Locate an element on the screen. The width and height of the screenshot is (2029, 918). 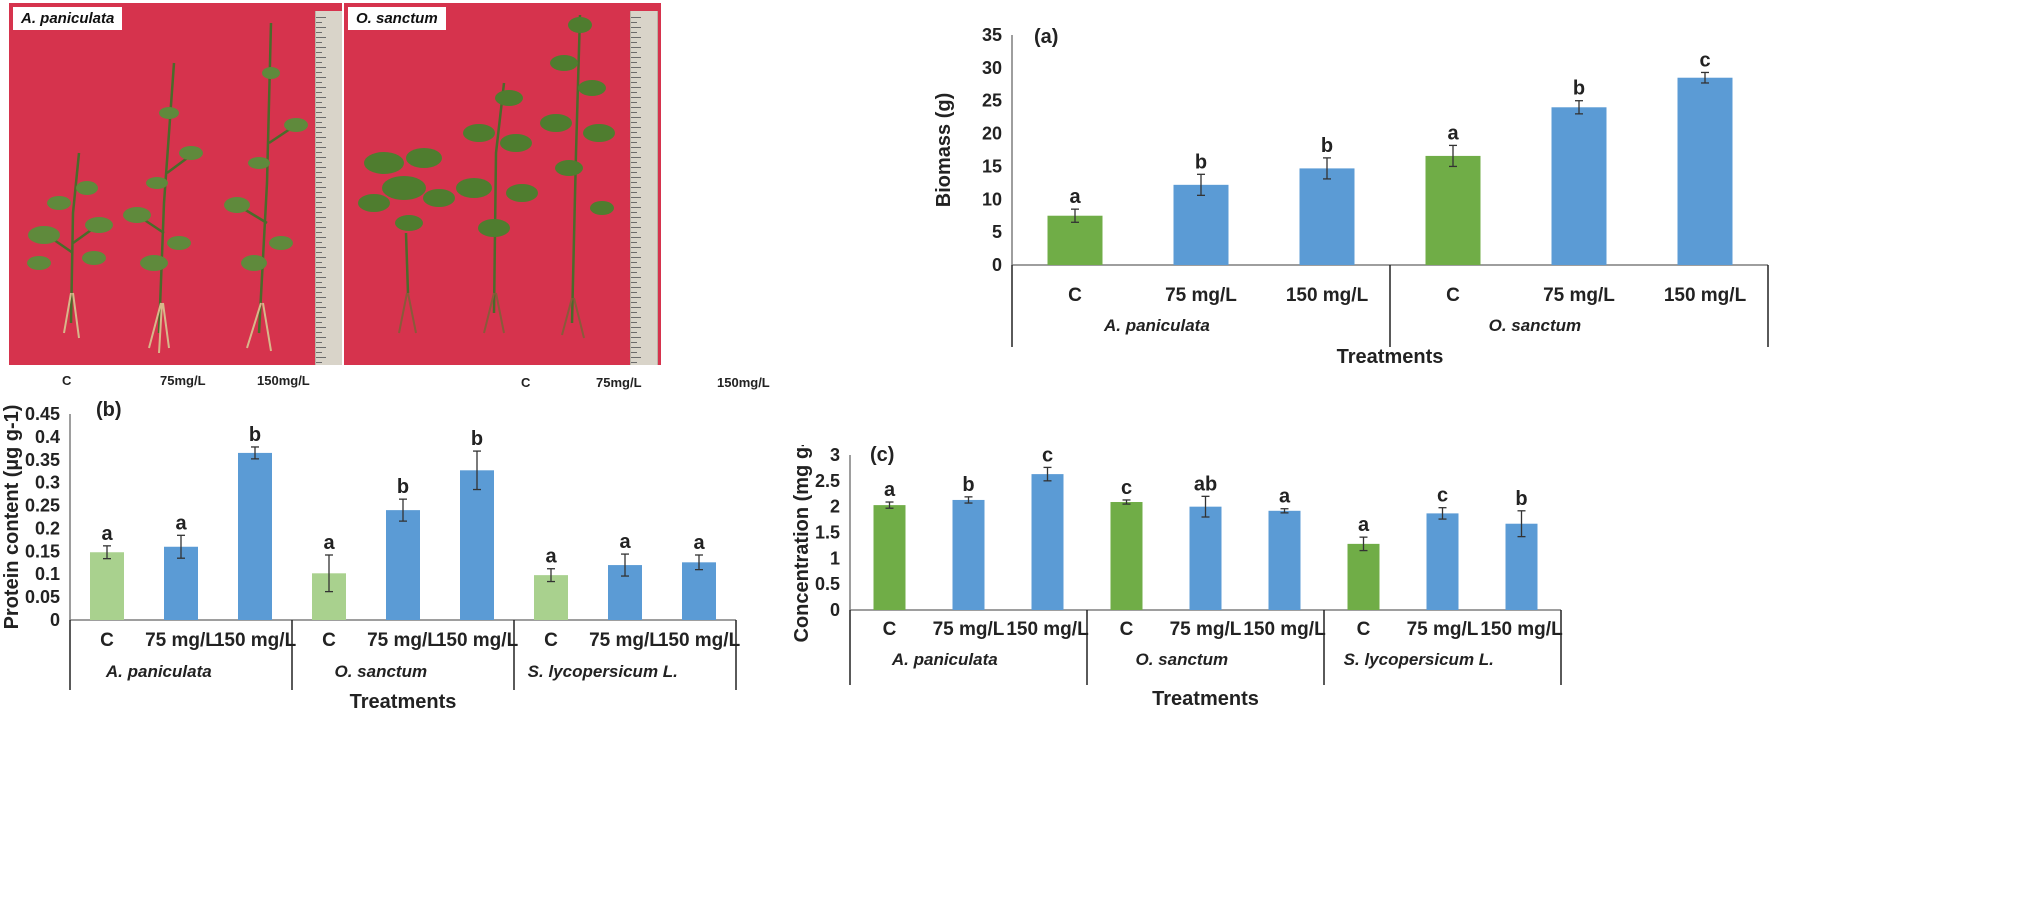
y-tick-label: 0.05 is located at coordinates (42, 597).